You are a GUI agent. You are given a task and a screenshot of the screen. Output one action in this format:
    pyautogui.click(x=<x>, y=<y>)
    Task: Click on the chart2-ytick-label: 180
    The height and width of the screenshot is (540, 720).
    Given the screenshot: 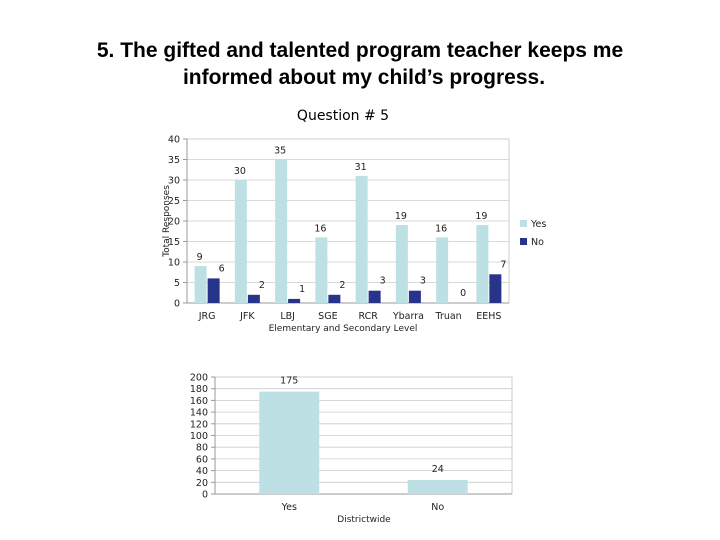 What is the action you would take?
    pyautogui.click(x=199, y=389)
    